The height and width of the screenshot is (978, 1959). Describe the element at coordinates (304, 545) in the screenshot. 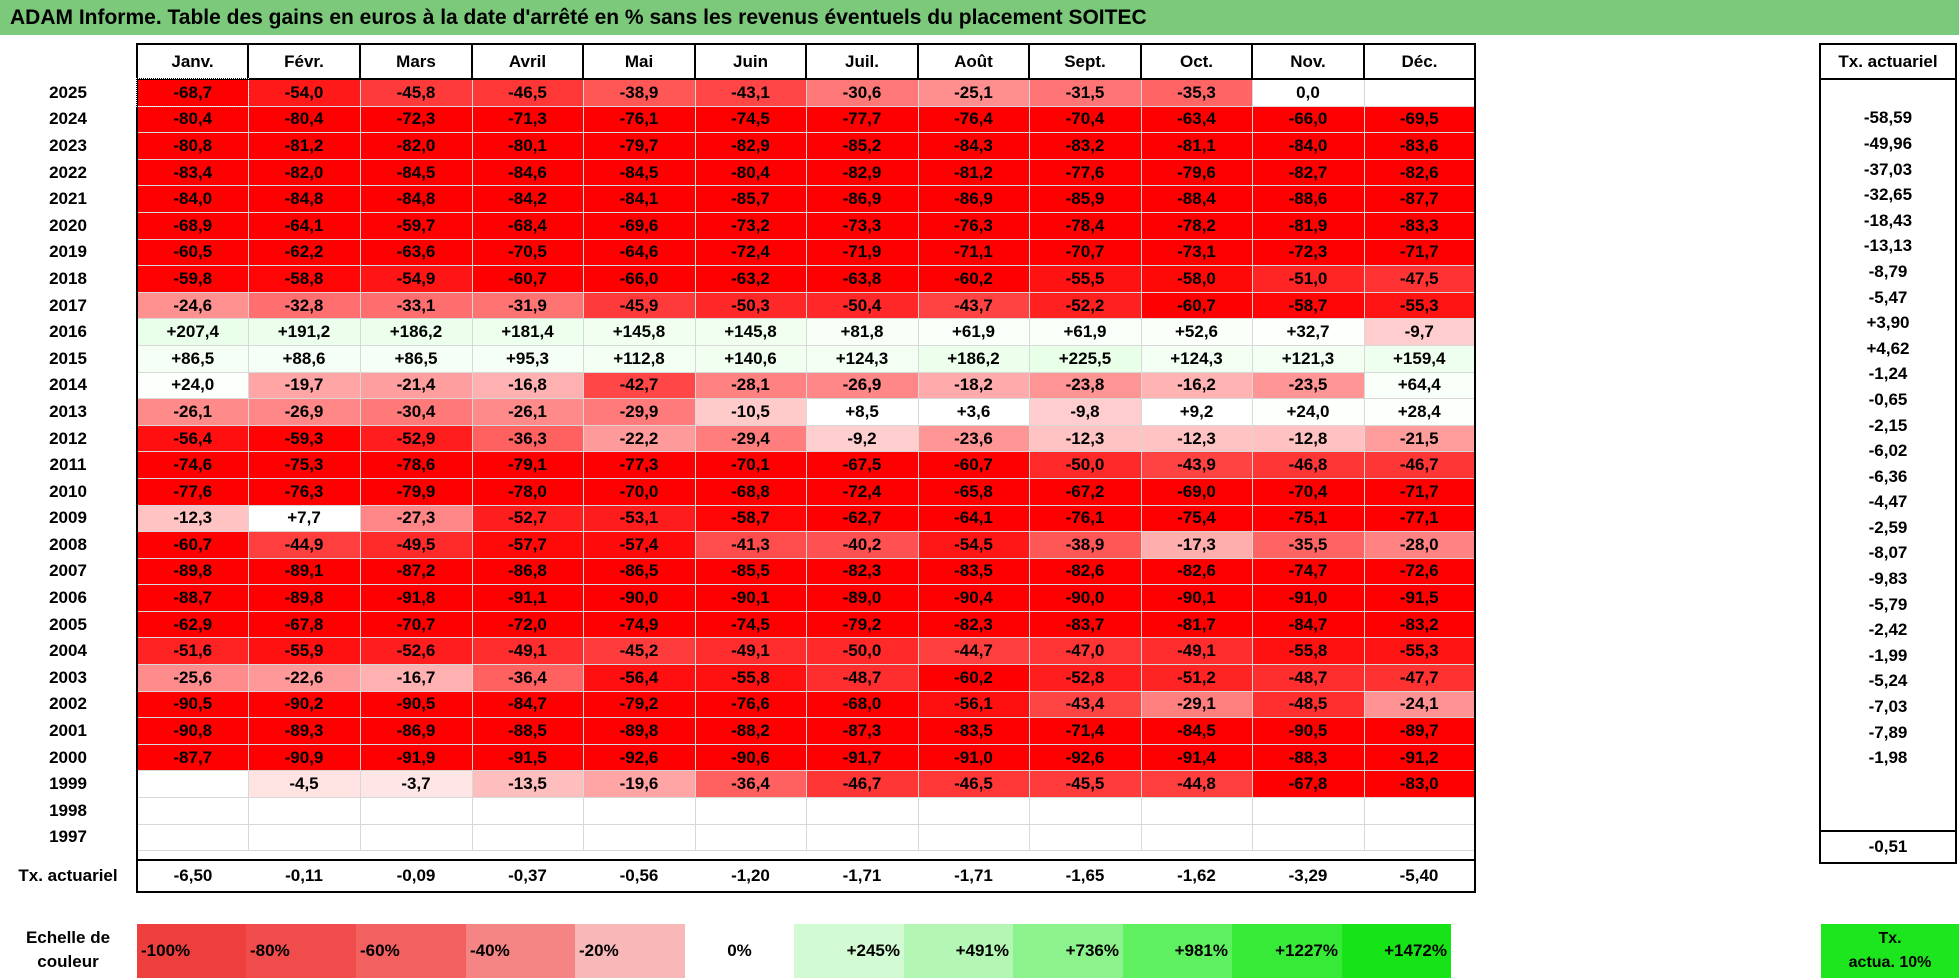

I see `gain-cell: -44,9` at that location.